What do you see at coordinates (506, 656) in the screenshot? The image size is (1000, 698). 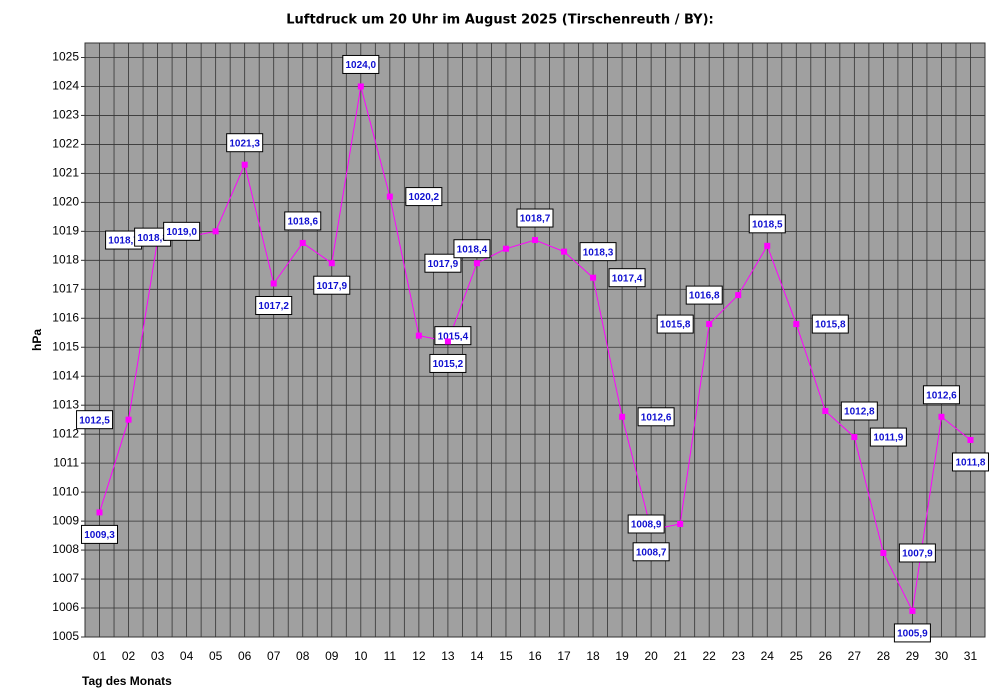 I see `x-tick-label: 15` at bounding box center [506, 656].